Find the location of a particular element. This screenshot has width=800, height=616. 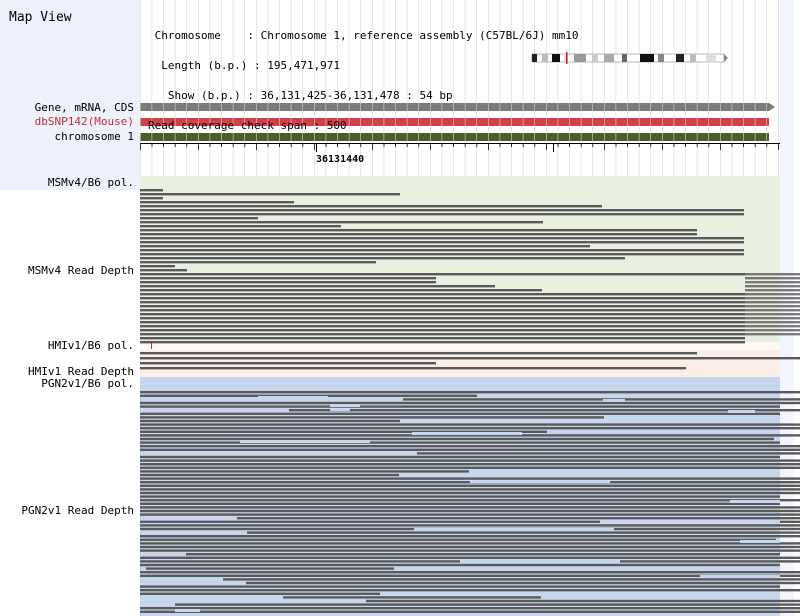

snp-marker is located at coordinates (151, 345).